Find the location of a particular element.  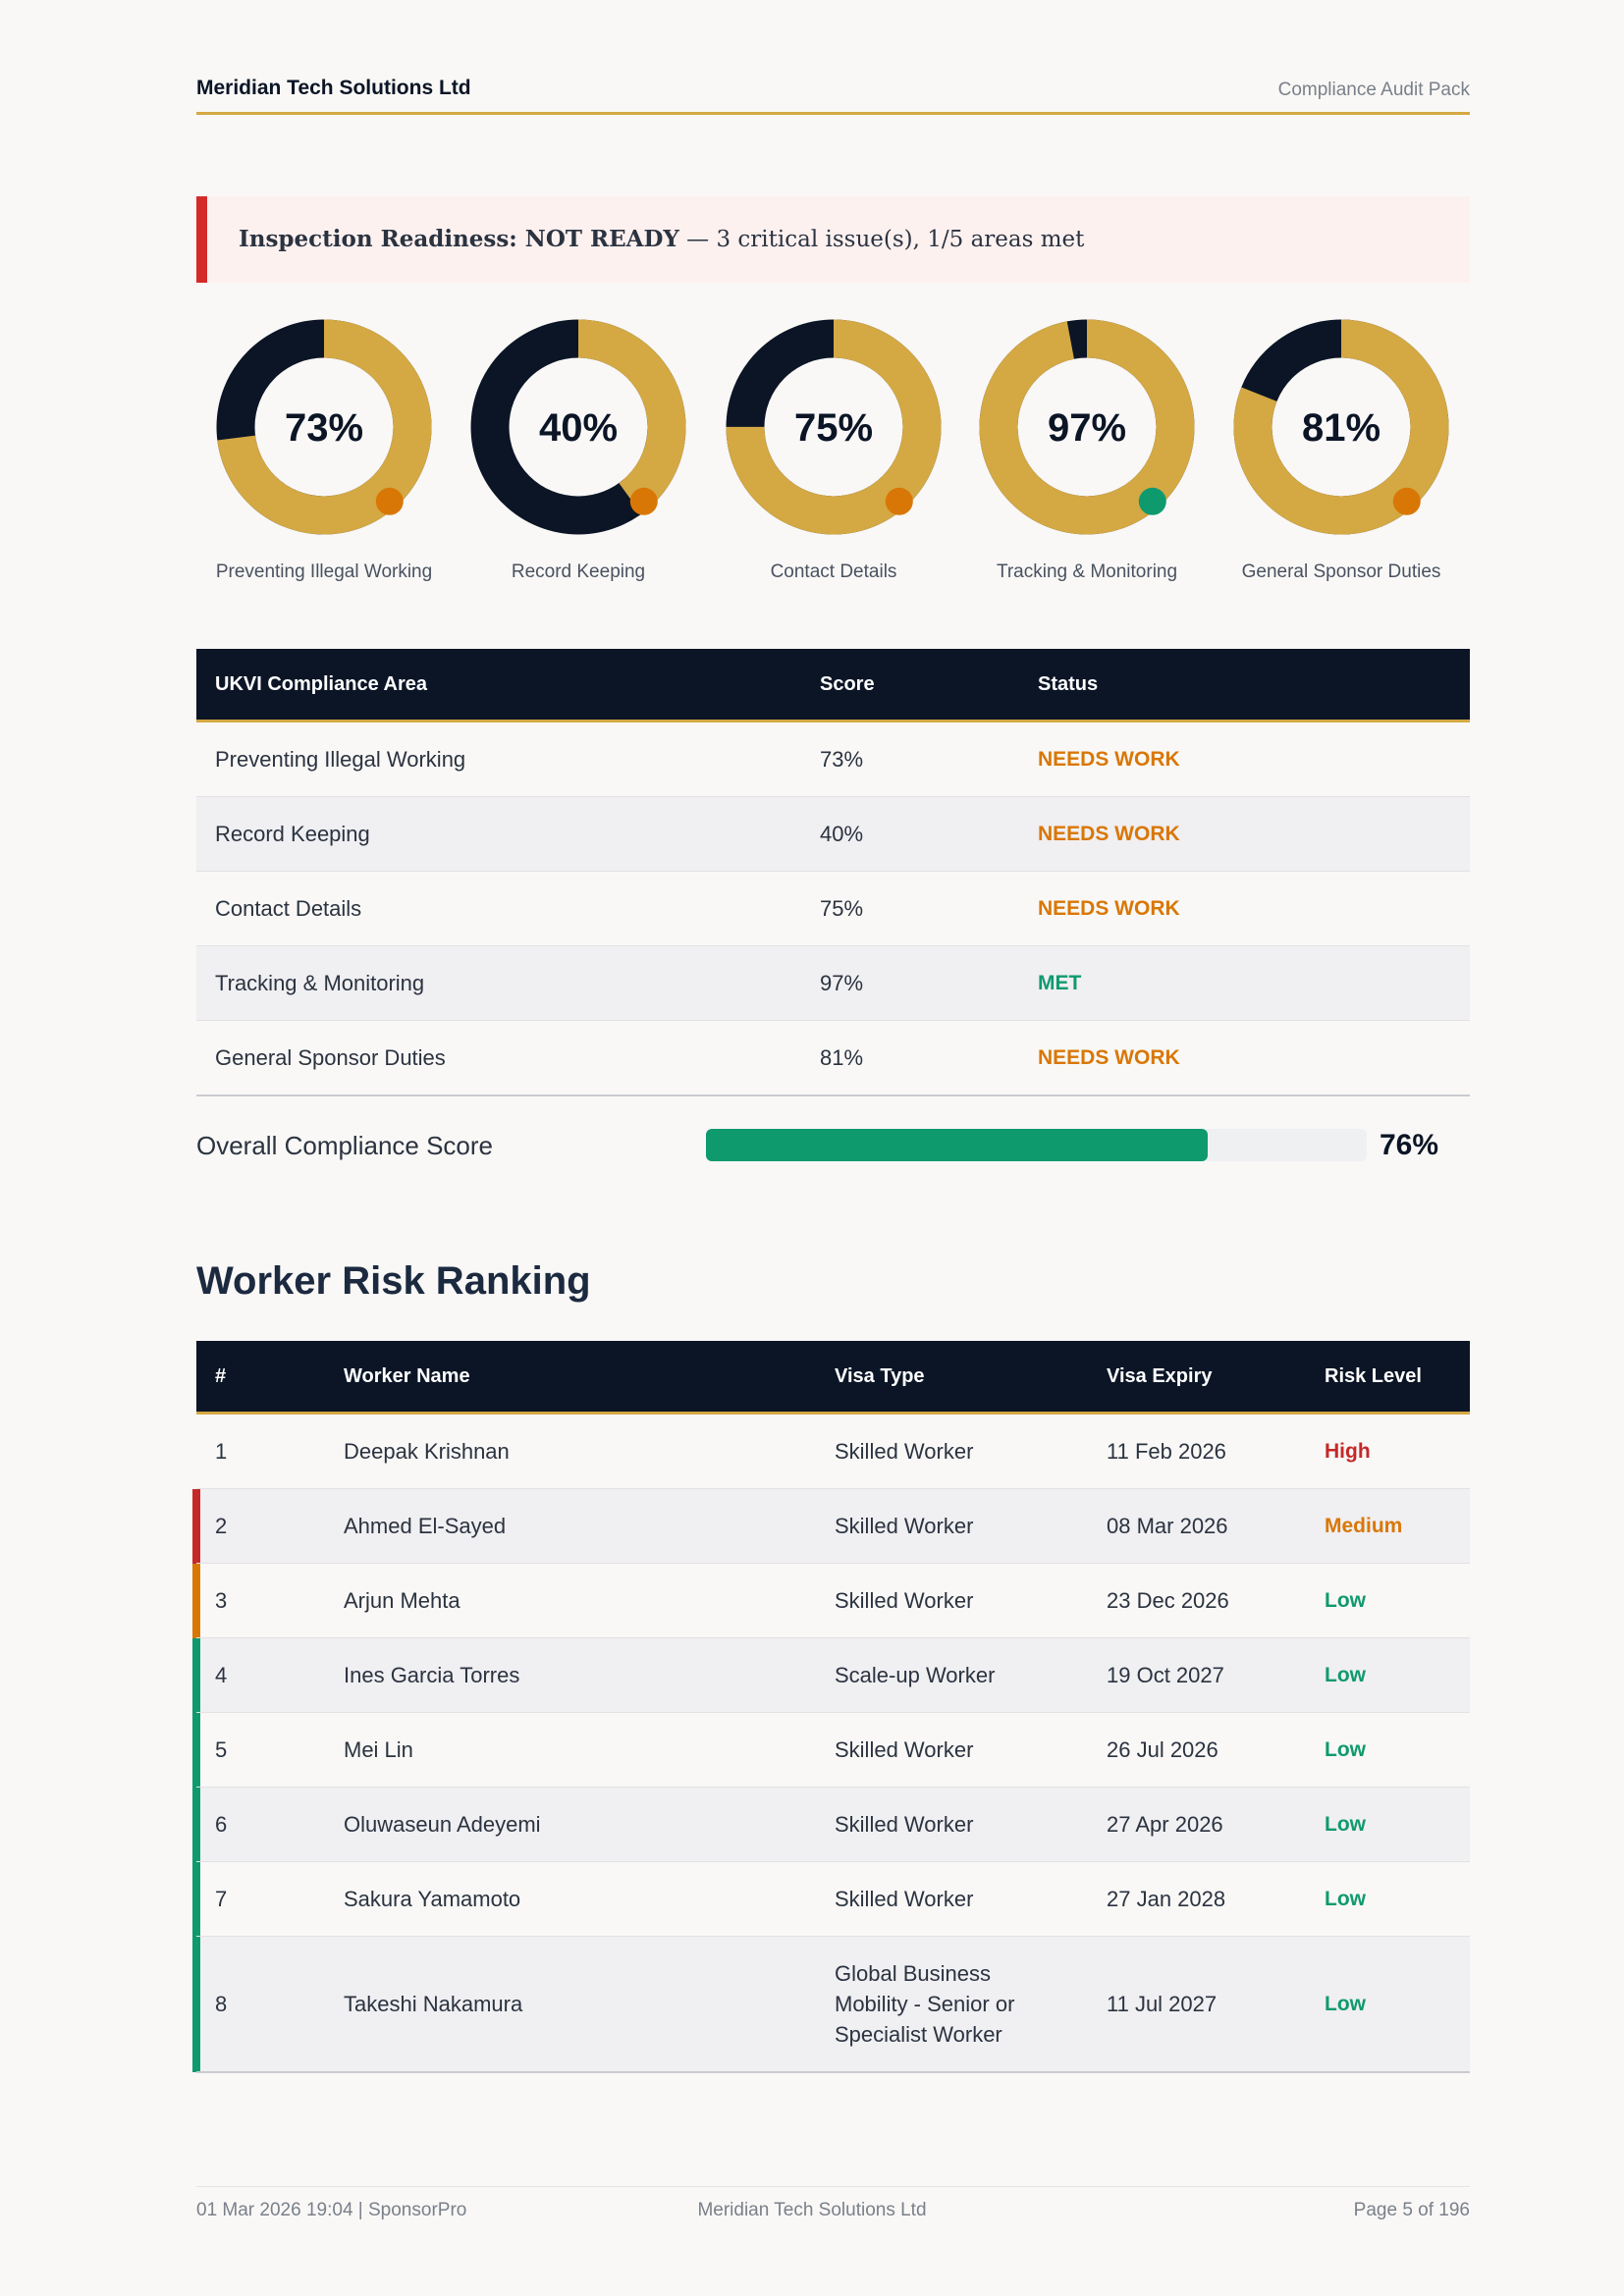

footer-center: Meridian Tech Solutions Ltd is located at coordinates (812, 2210).